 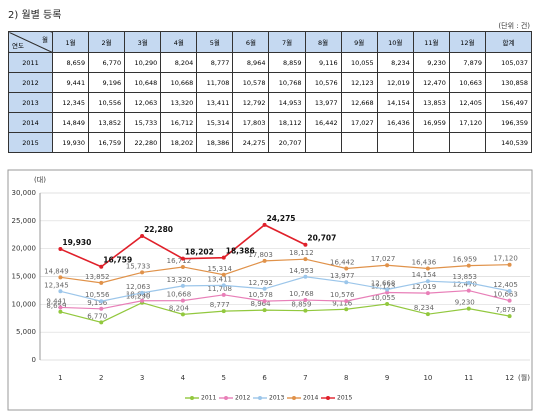 I want to click on column-header: 12월, so click(x=467, y=42).